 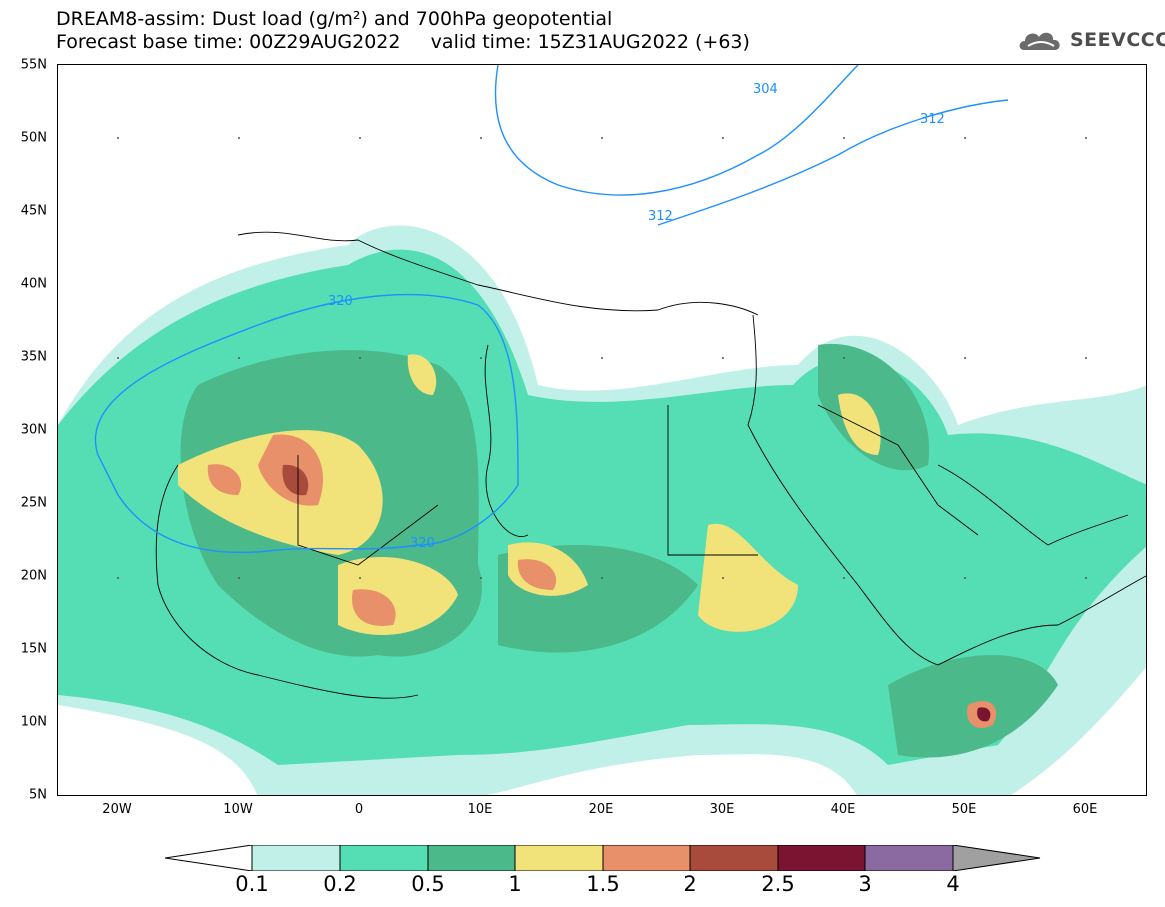 I want to click on lat-label: 25N, so click(x=33, y=503).